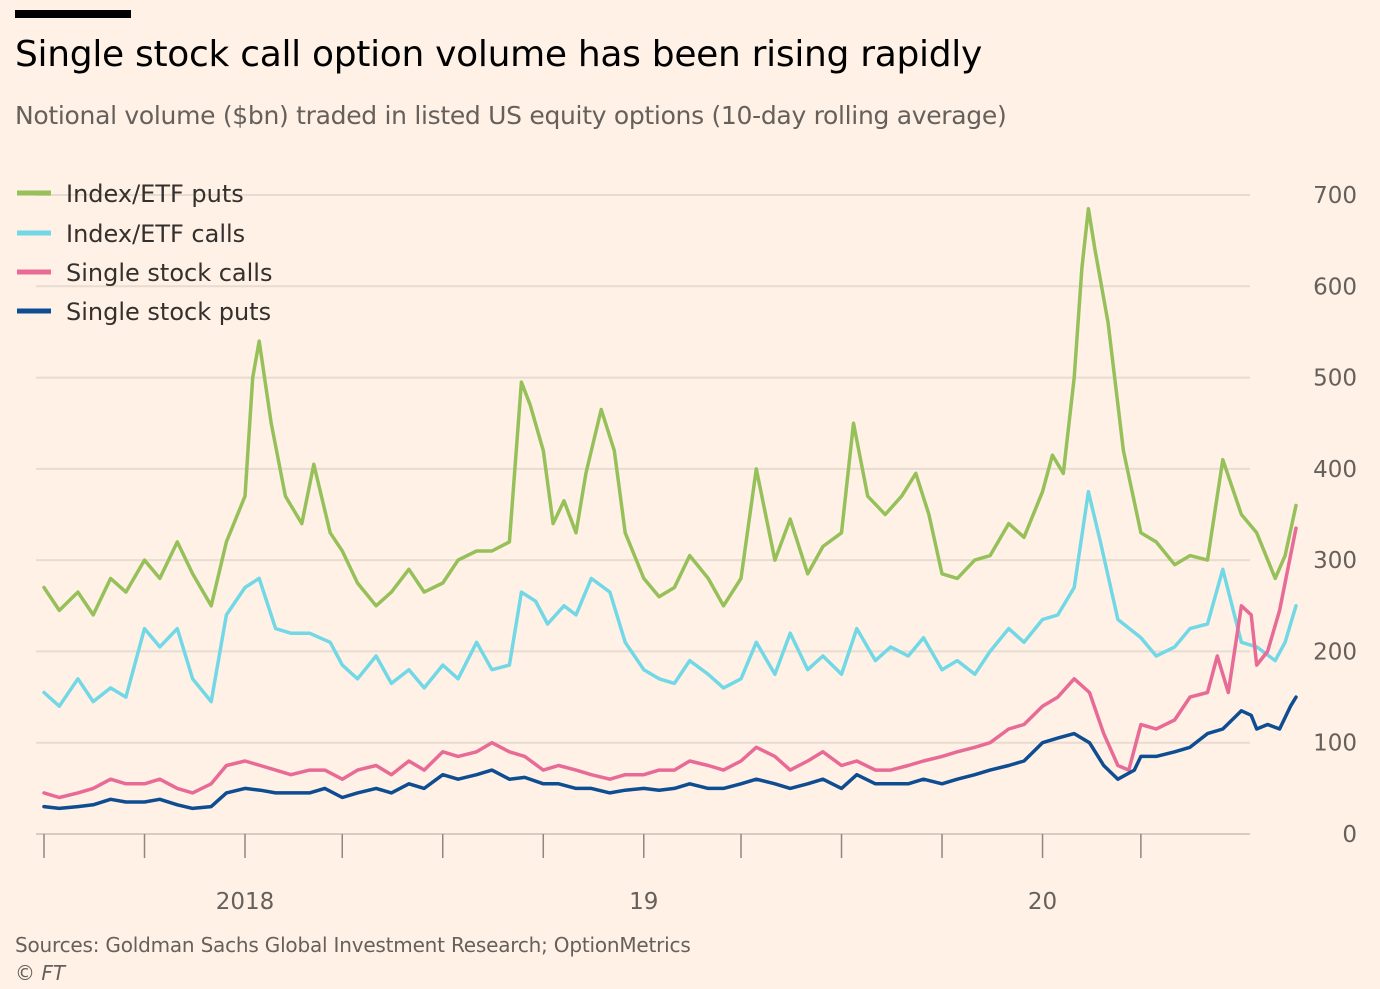  I want to click on y-tick-label: 300, so click(1335, 561).